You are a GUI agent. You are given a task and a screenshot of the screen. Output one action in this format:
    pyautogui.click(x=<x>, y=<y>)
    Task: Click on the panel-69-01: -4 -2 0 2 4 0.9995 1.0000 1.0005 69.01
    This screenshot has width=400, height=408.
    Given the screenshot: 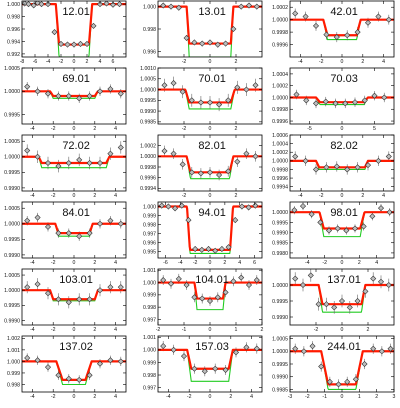 What is the action you would take?
    pyautogui.click(x=65, y=99)
    